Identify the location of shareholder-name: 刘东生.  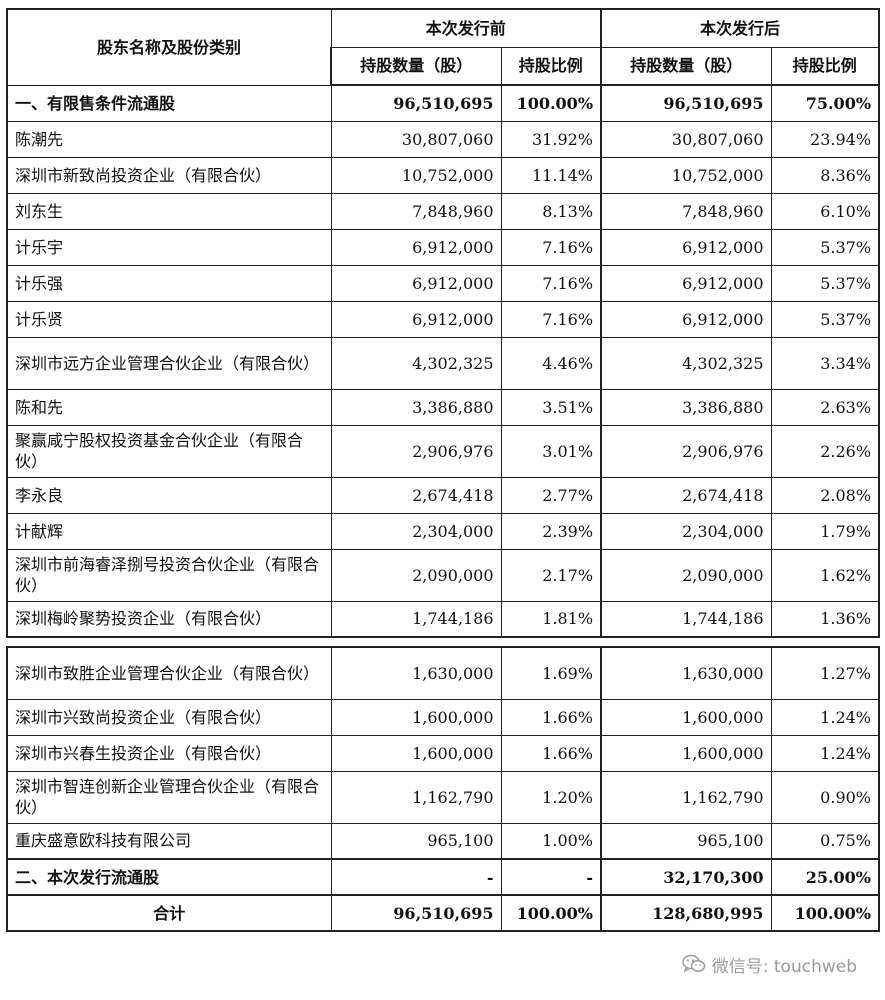
(169, 211).